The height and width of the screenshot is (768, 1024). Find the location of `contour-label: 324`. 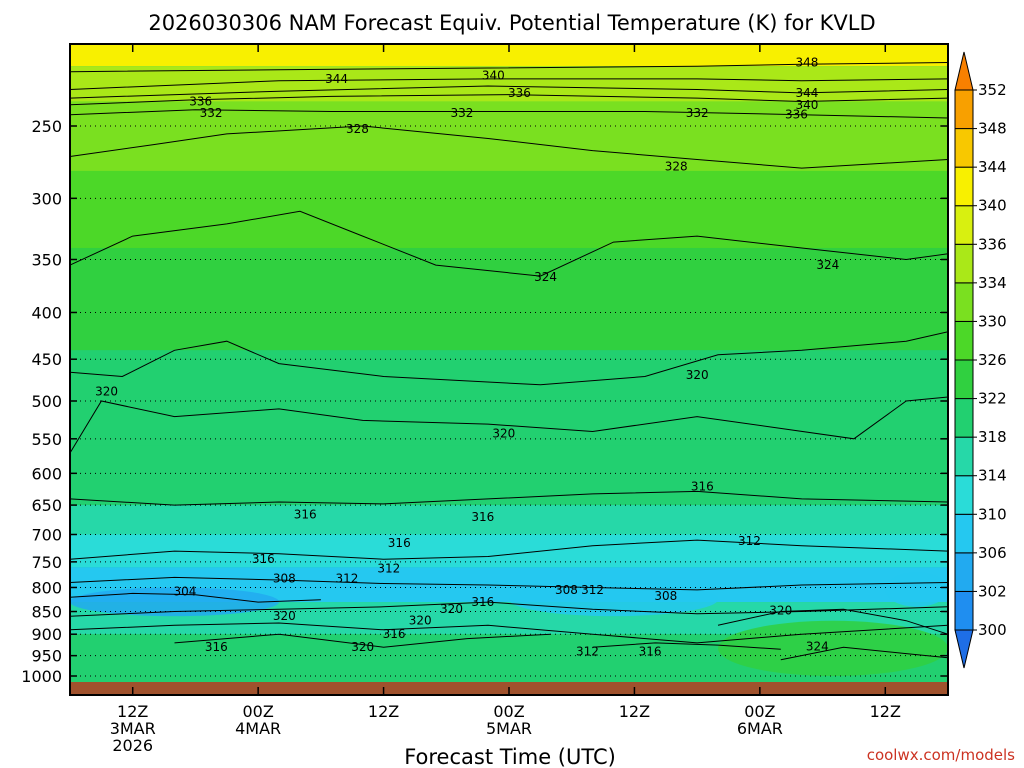

contour-label: 324 is located at coordinates (827, 265).